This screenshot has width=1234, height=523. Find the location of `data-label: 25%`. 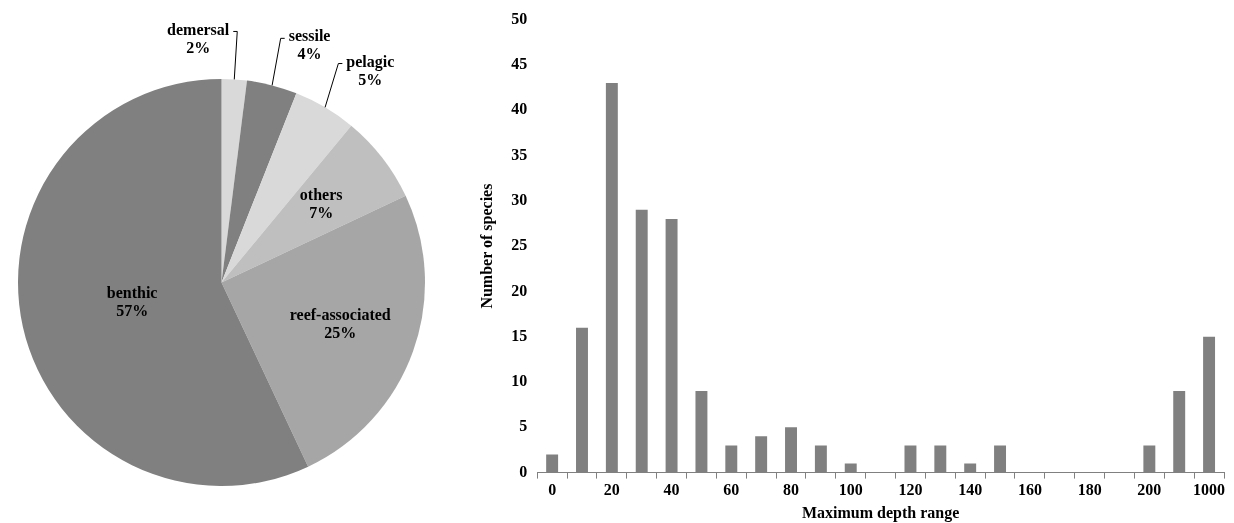

data-label: 25% is located at coordinates (340, 333).